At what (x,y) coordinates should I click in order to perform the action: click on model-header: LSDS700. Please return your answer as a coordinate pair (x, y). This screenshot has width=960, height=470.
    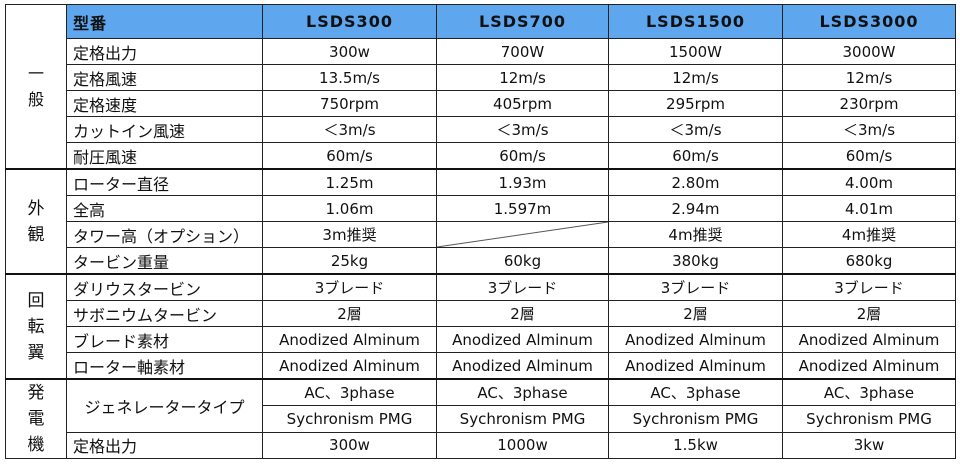
    Looking at the image, I should click on (522, 21).